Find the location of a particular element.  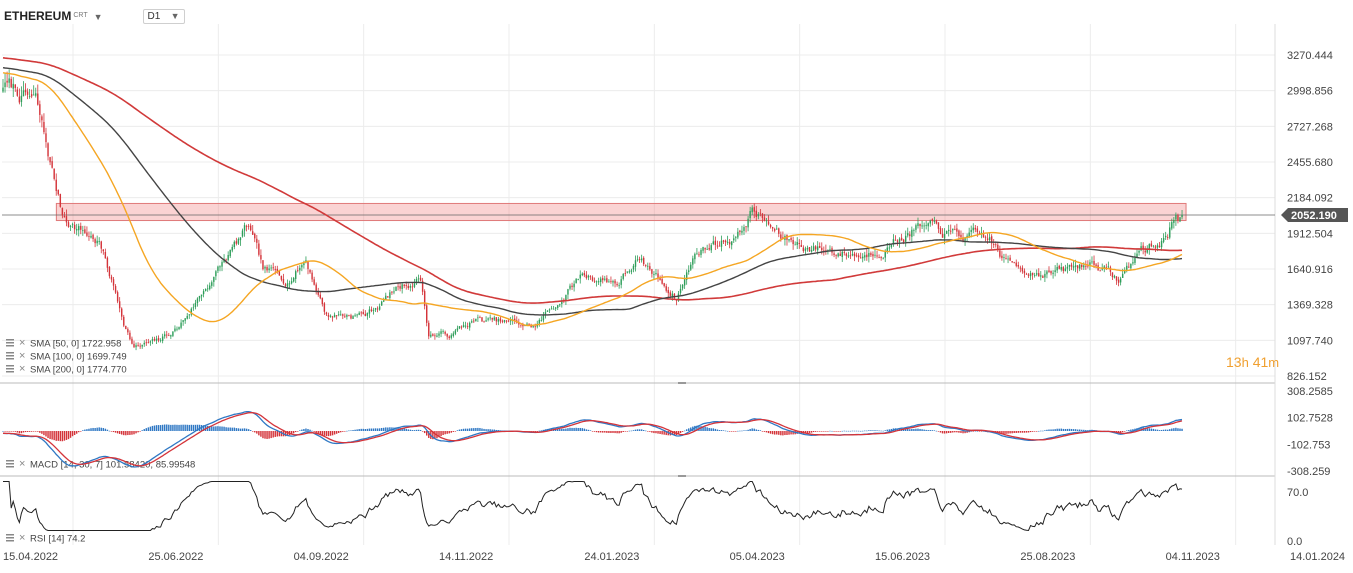

symbol-selector: ETHEREUM CRT ▼ is located at coordinates (53, 16).